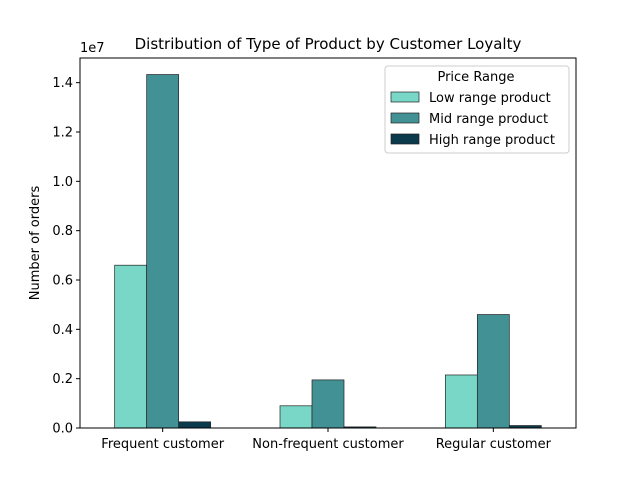  Describe the element at coordinates (35, 243) in the screenshot. I see `y-axis-title: Number of orders` at that location.